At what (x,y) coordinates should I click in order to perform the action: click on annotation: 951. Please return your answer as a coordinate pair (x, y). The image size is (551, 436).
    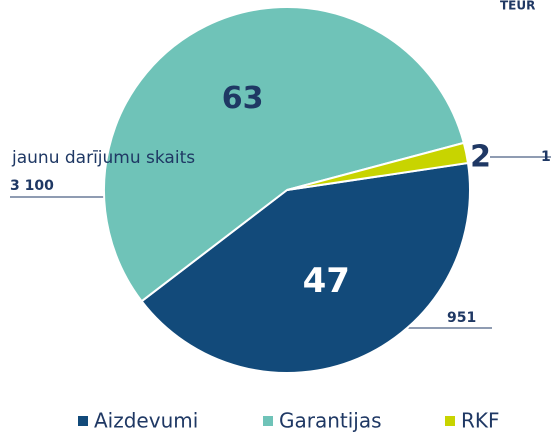
    Looking at the image, I should click on (461, 318).